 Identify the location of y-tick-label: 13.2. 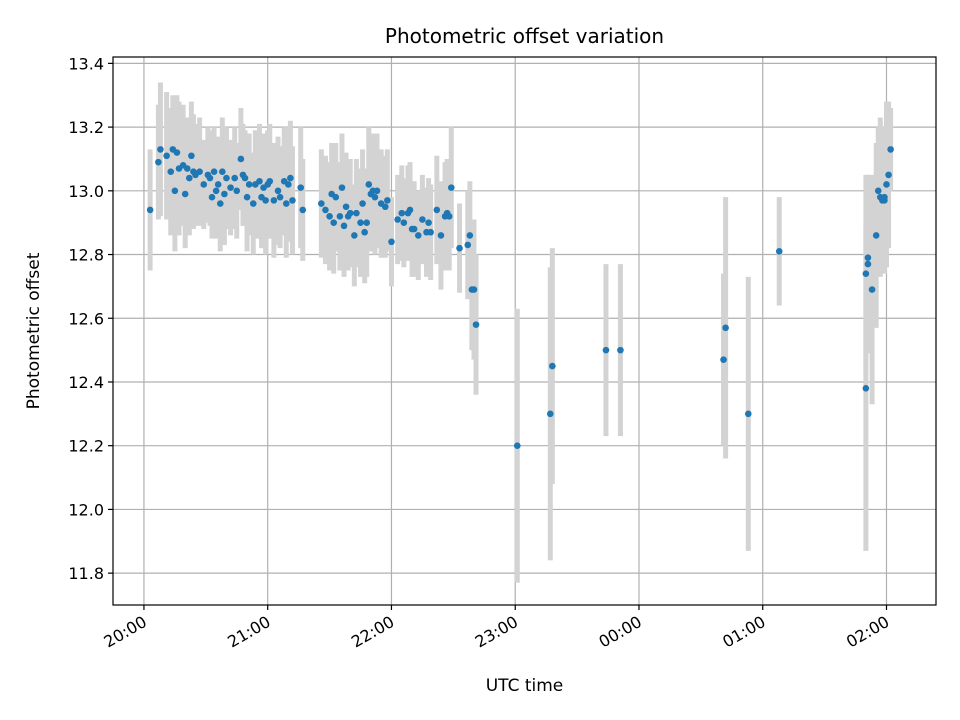
(86, 127).